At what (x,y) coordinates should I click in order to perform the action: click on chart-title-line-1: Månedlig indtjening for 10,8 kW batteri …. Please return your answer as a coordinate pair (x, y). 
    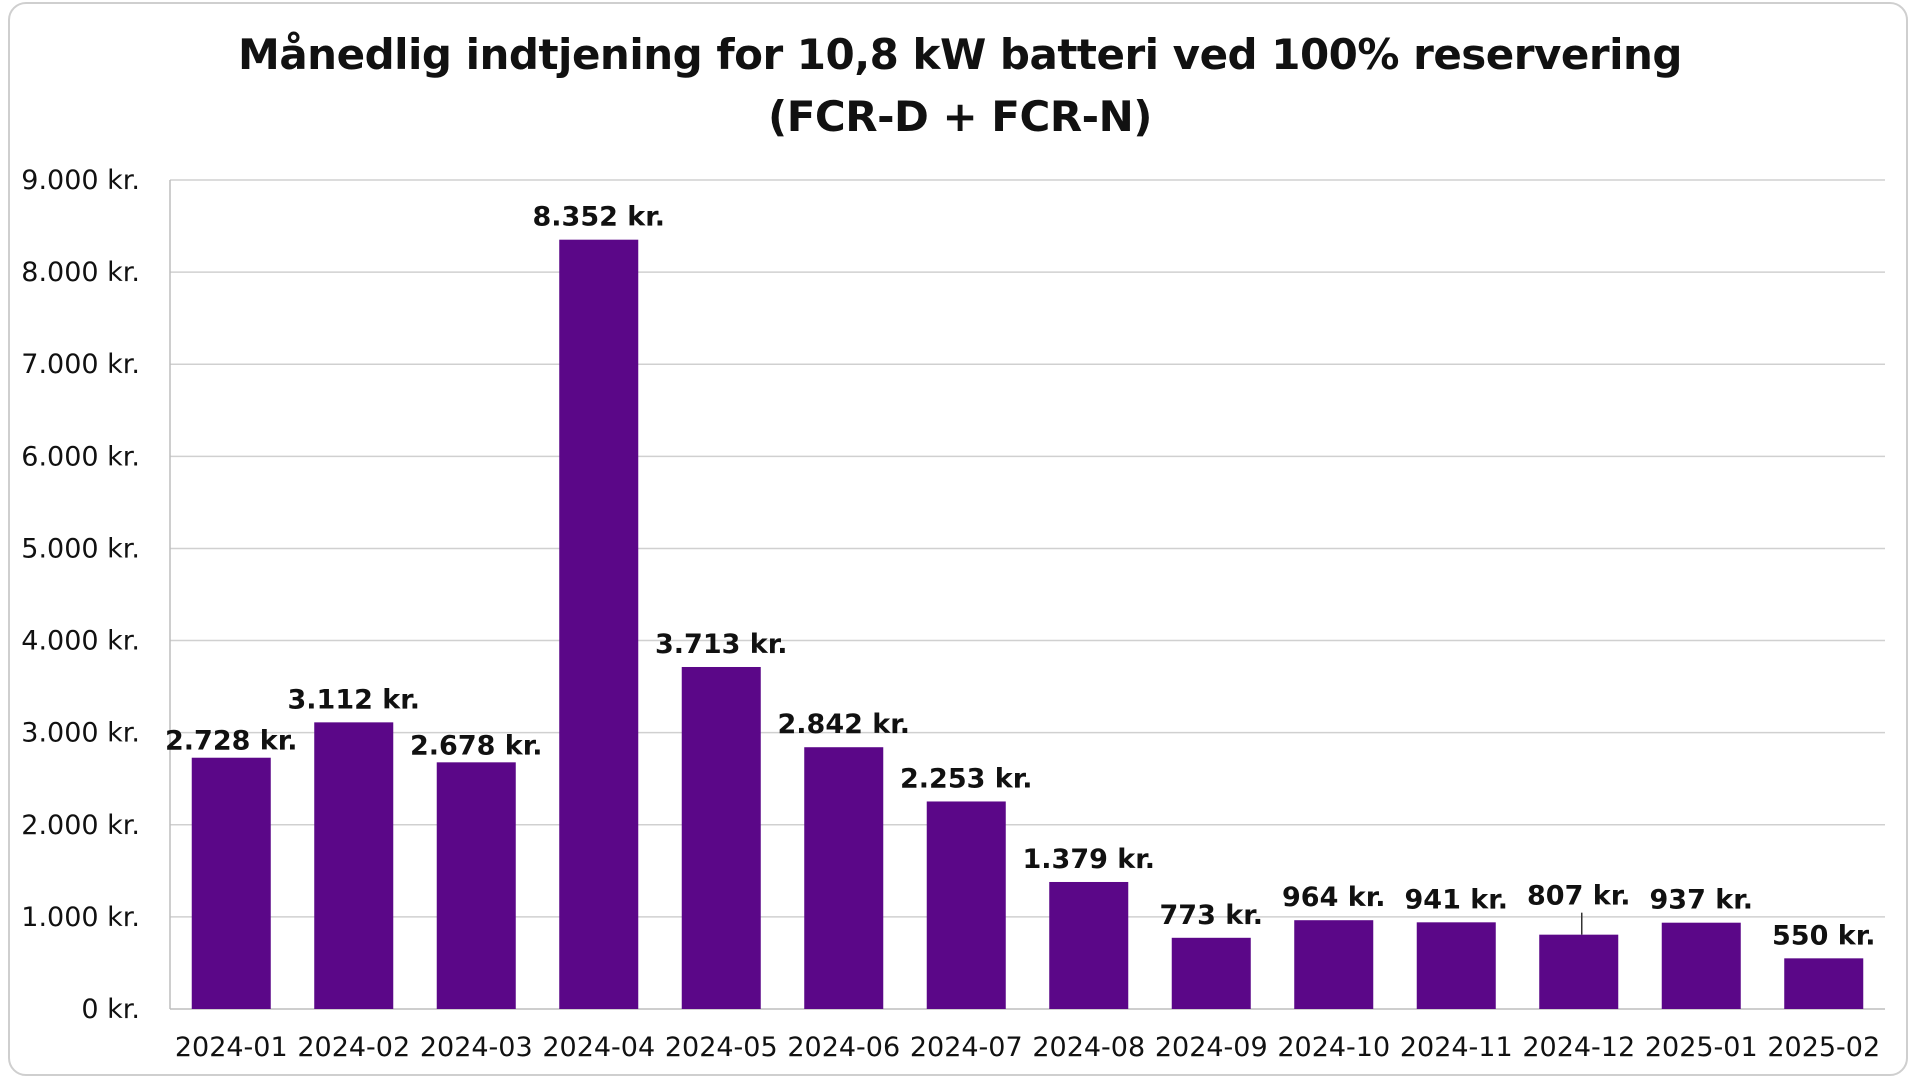
    Looking at the image, I should click on (960, 54).